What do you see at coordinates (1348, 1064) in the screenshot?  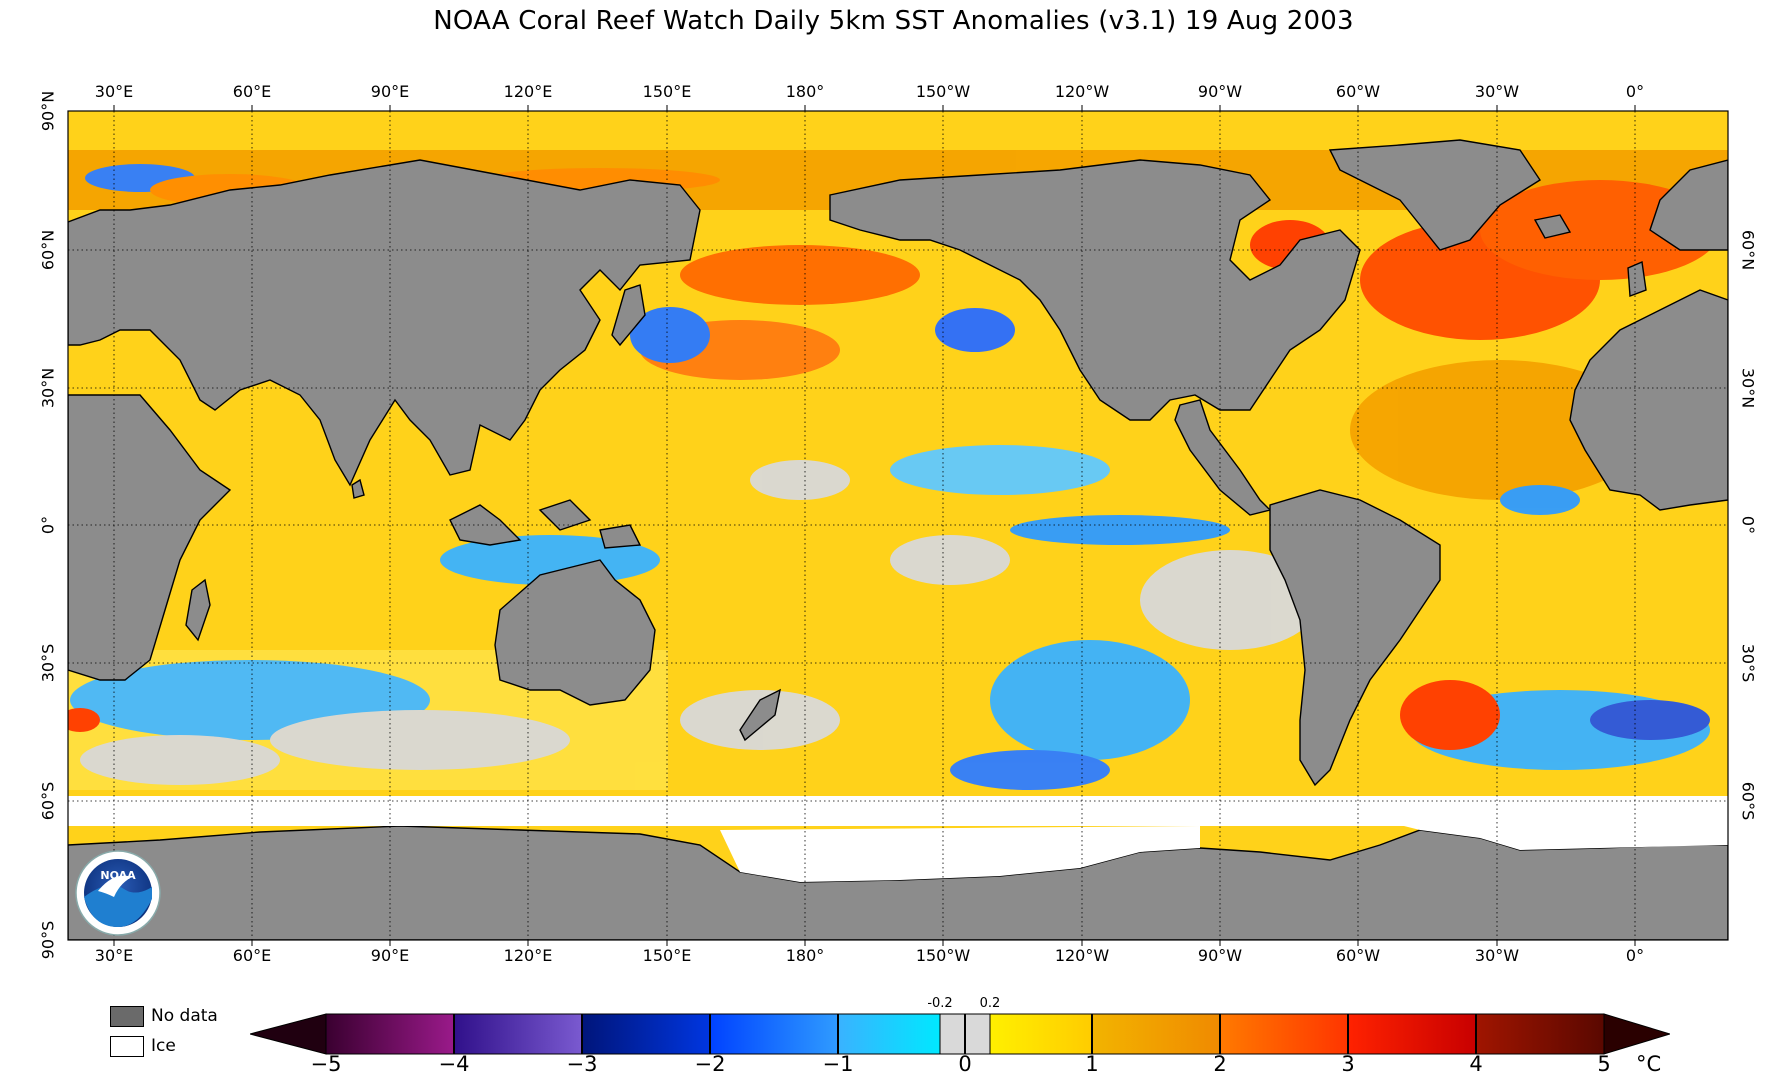 I see `colorbar-tick: 3` at bounding box center [1348, 1064].